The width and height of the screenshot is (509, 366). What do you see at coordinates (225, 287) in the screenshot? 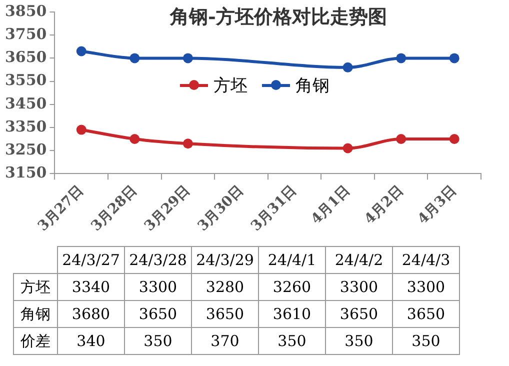
I see `text: 3280` at bounding box center [225, 287].